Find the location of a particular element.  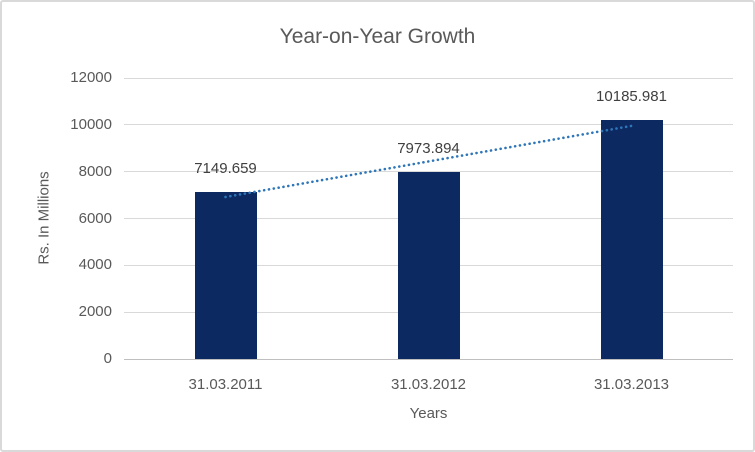

x-tick-label: 31.03.2011 is located at coordinates (225, 384).